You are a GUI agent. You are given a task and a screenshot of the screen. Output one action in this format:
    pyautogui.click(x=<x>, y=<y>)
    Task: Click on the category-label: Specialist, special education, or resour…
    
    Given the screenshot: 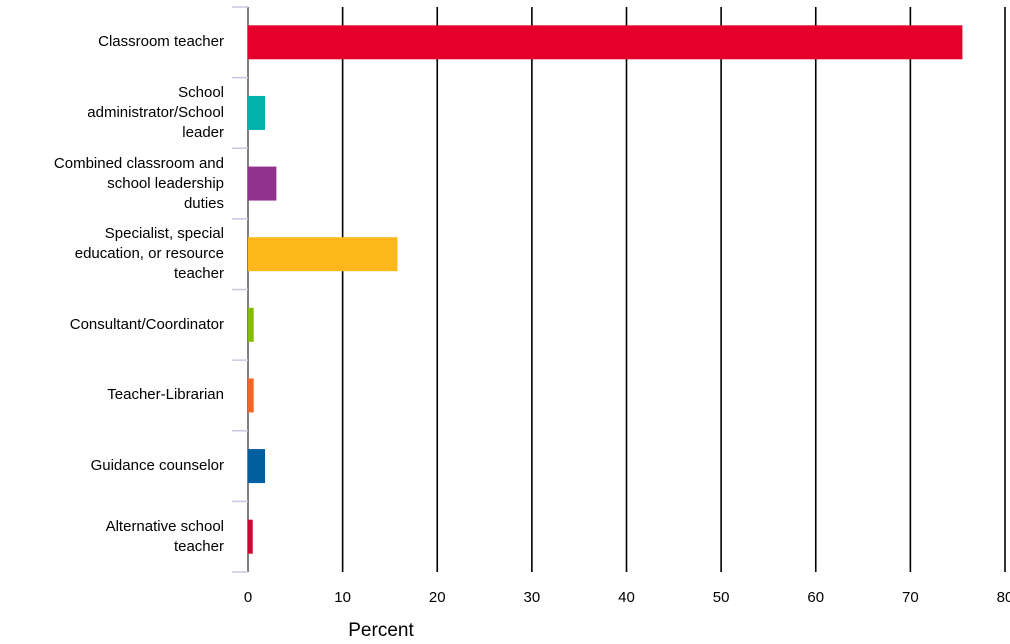 What is the action you would take?
    pyautogui.click(x=149, y=254)
    